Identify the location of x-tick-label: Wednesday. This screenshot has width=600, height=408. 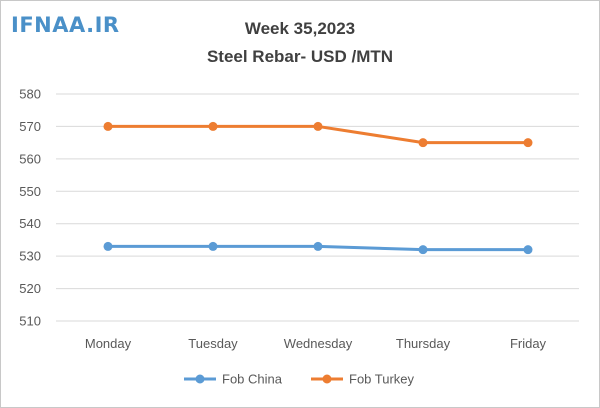
(318, 343).